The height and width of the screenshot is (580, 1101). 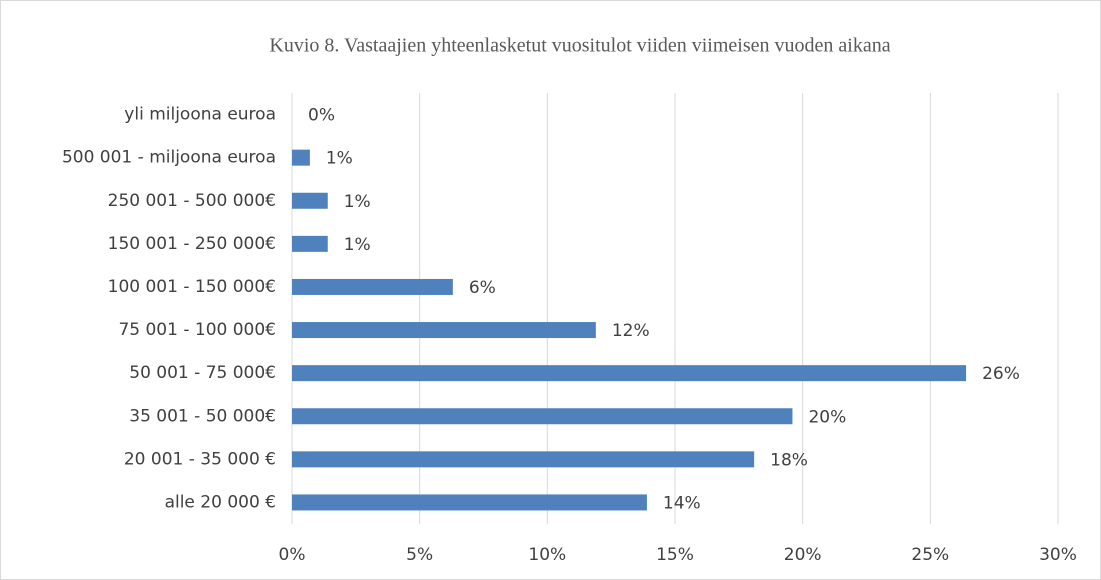 I want to click on data-label: 6%, so click(x=482, y=288).